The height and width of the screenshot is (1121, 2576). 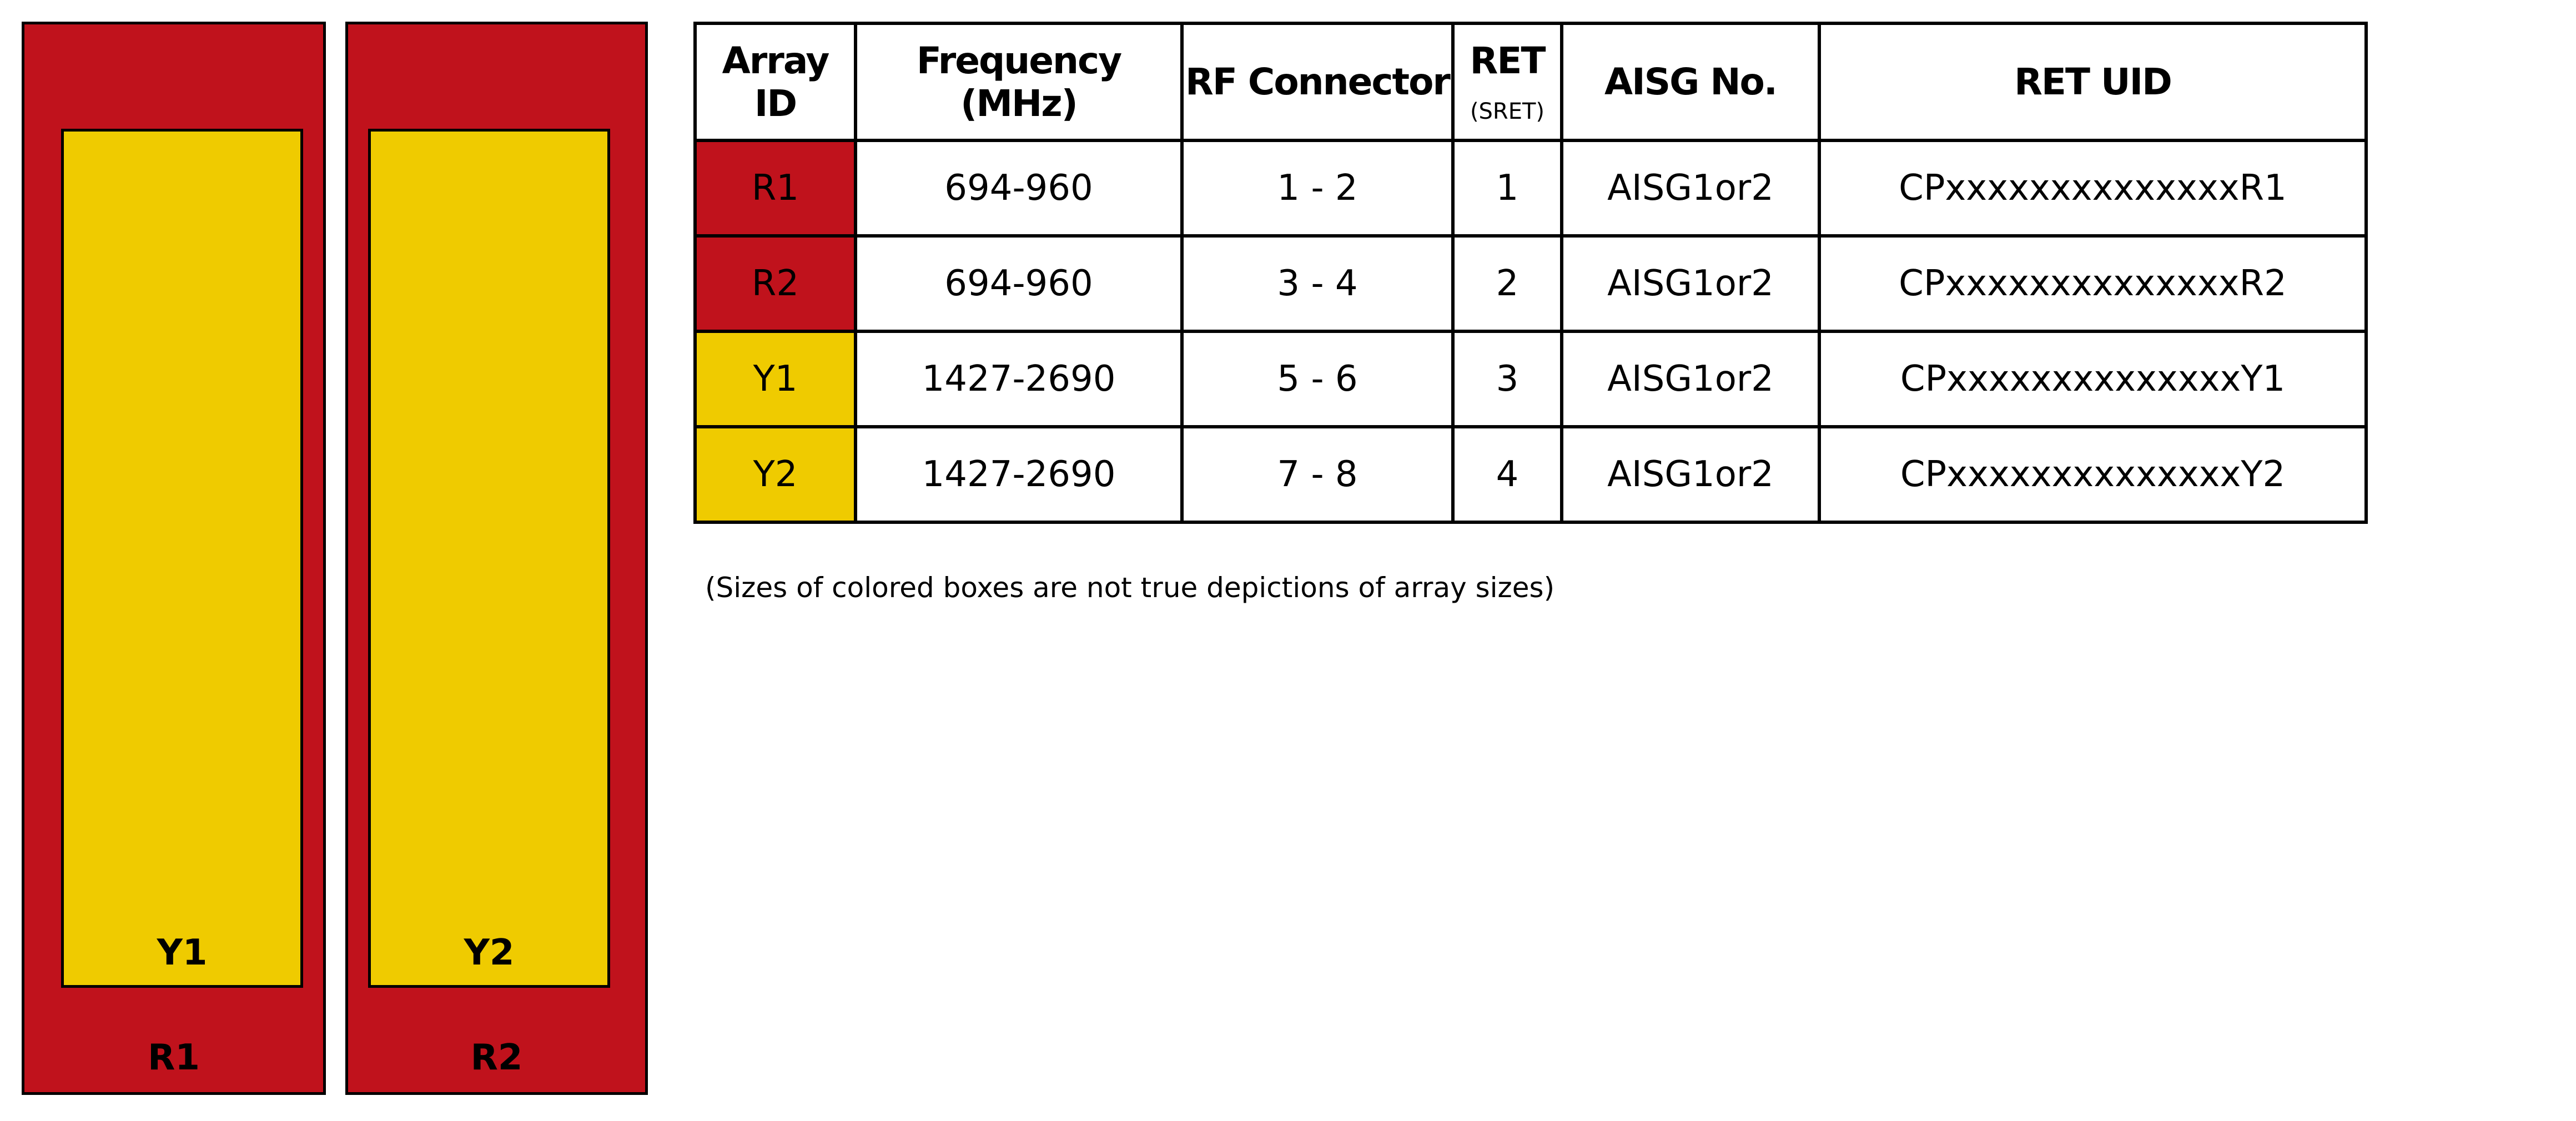 I want to click on cell-ret: 2, so click(x=1507, y=284).